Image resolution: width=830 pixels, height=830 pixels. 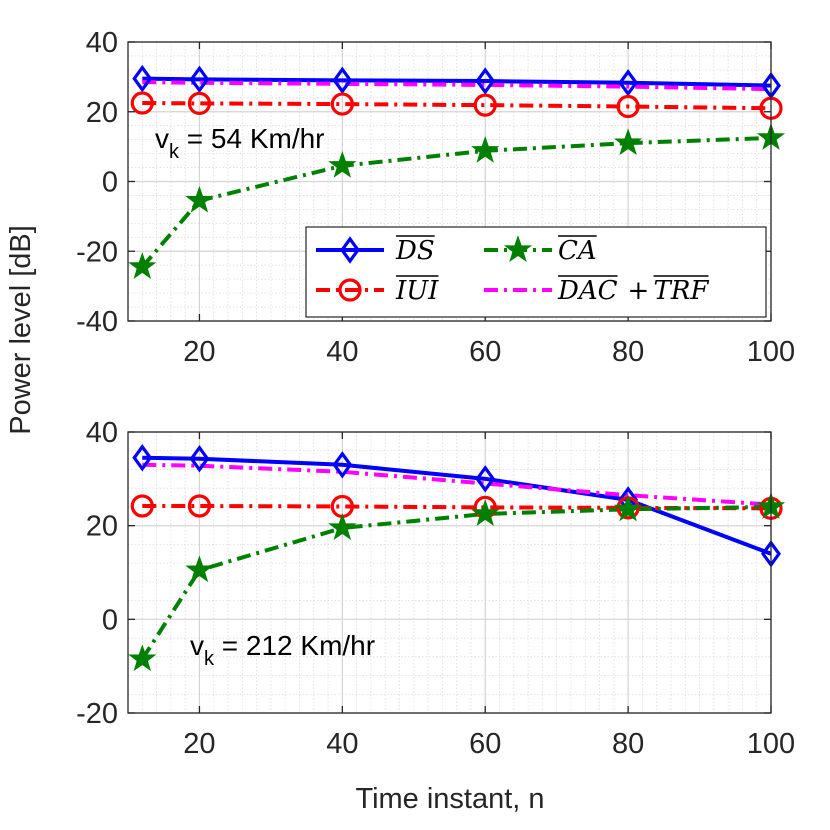 What do you see at coordinates (456, 582) in the screenshot?
I see `series-line-ca` at bounding box center [456, 582].